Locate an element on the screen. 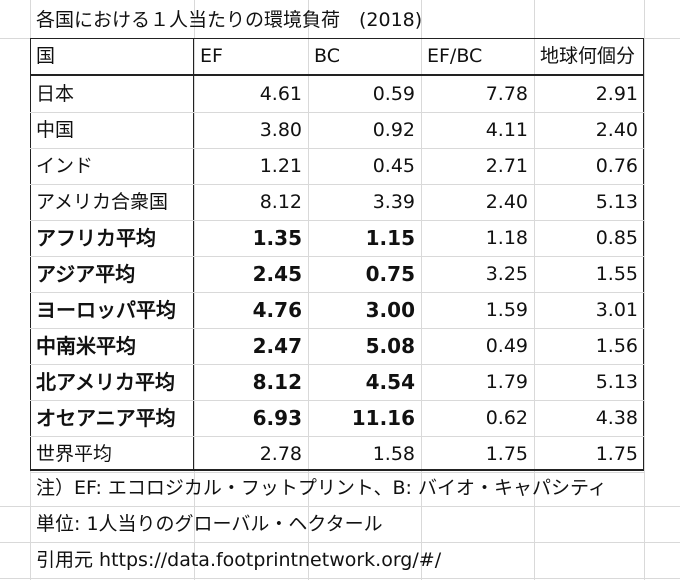 The width and height of the screenshot is (680, 580). cell-ef-bc: 1.18 is located at coordinates (506, 238).